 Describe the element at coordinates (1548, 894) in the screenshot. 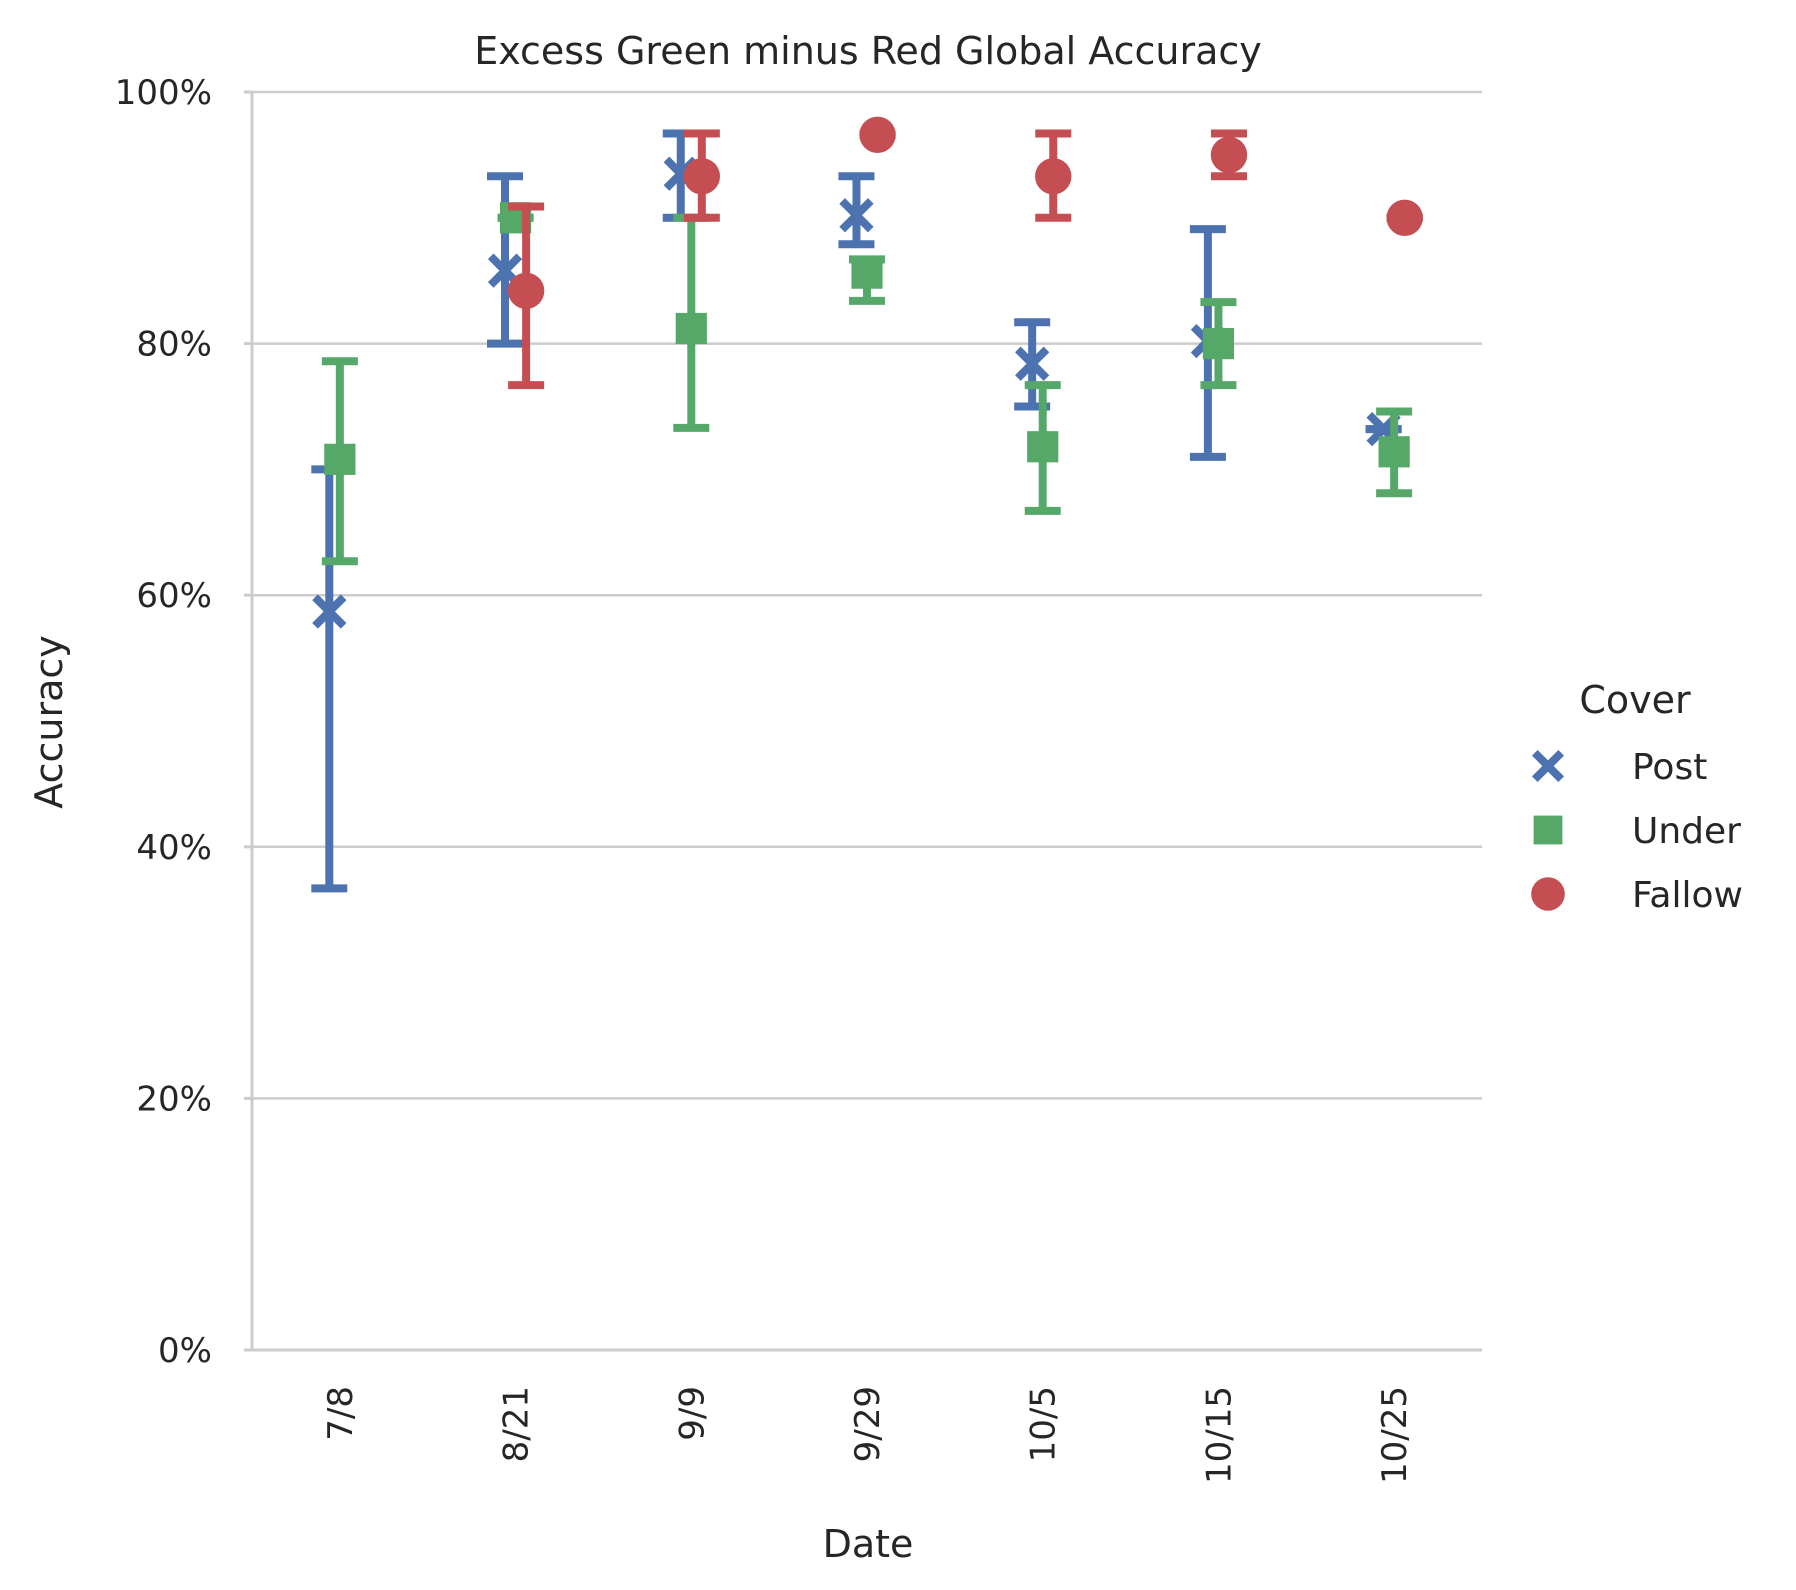

I see `legend-marker-fallow` at that location.